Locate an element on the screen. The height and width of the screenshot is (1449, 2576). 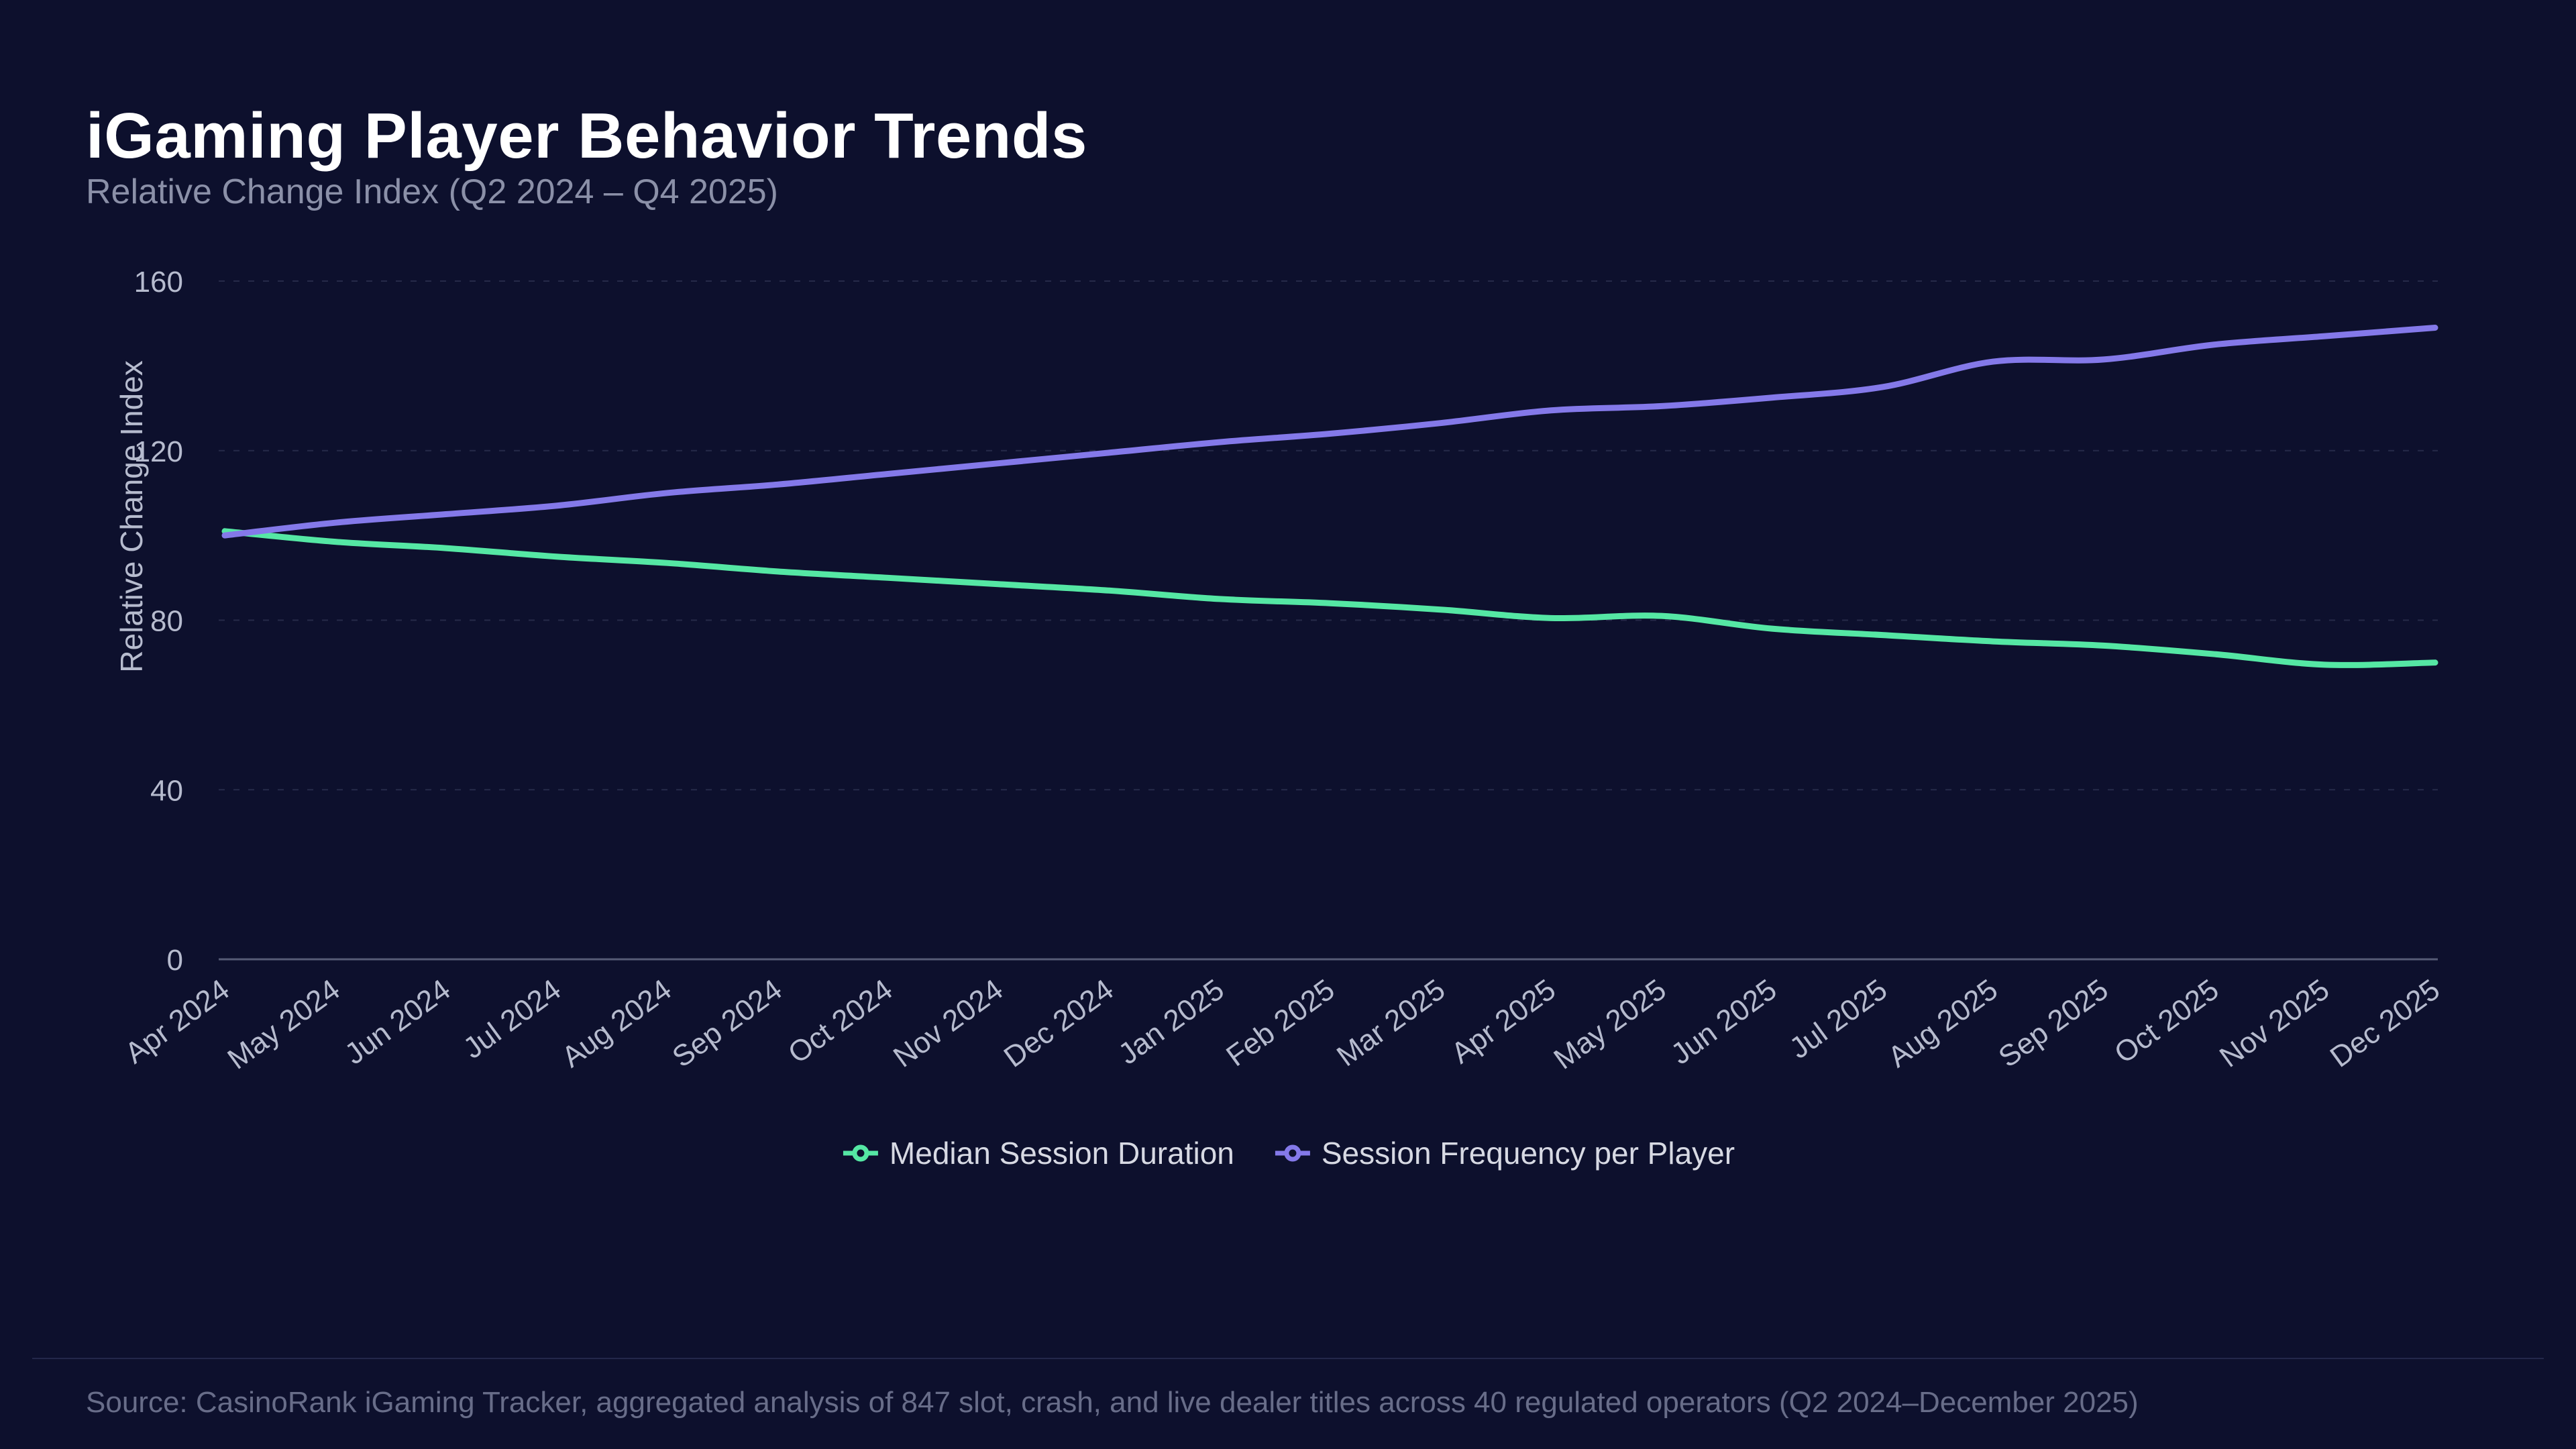
x-tick-label-jun-2024: Jun 2024 is located at coordinates (397, 1022).